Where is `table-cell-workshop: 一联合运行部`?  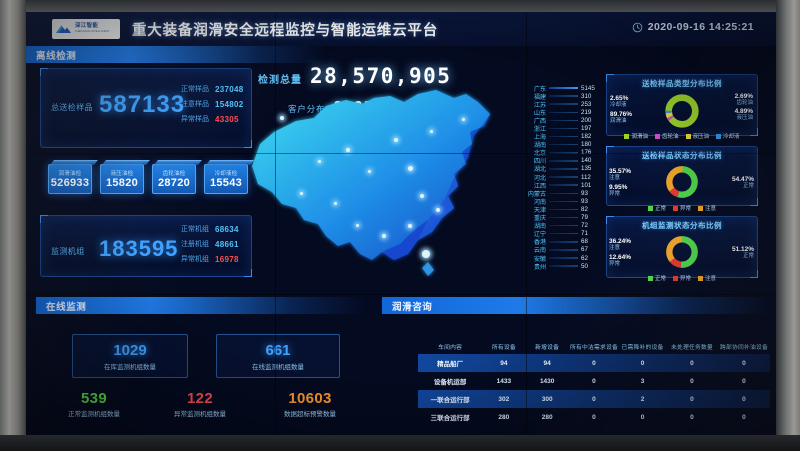 table-cell-workshop: 一联合运行部 is located at coordinates (450, 400).